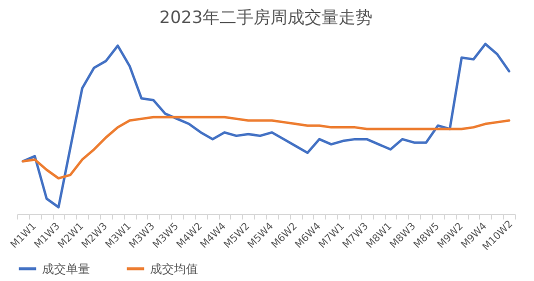  What do you see at coordinates (174, 269) in the screenshot?
I see `legend-label: 成交均值` at bounding box center [174, 269].